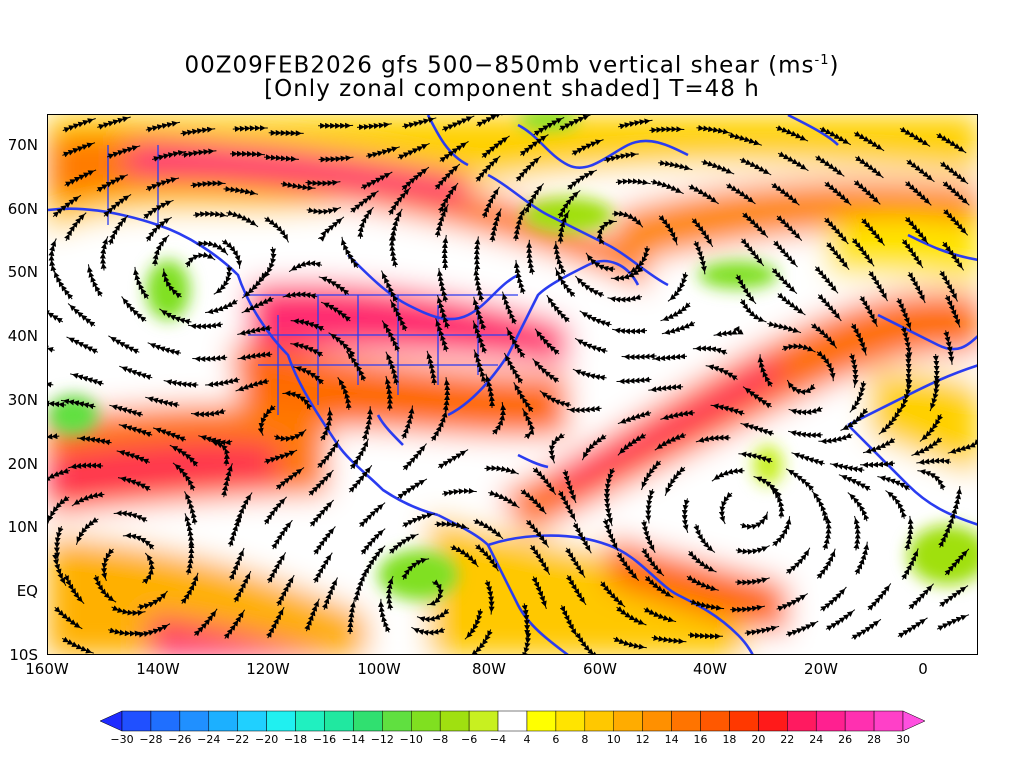 The height and width of the screenshot is (768, 1024). I want to click on colorbar-tick-label: −4, so click(498, 739).